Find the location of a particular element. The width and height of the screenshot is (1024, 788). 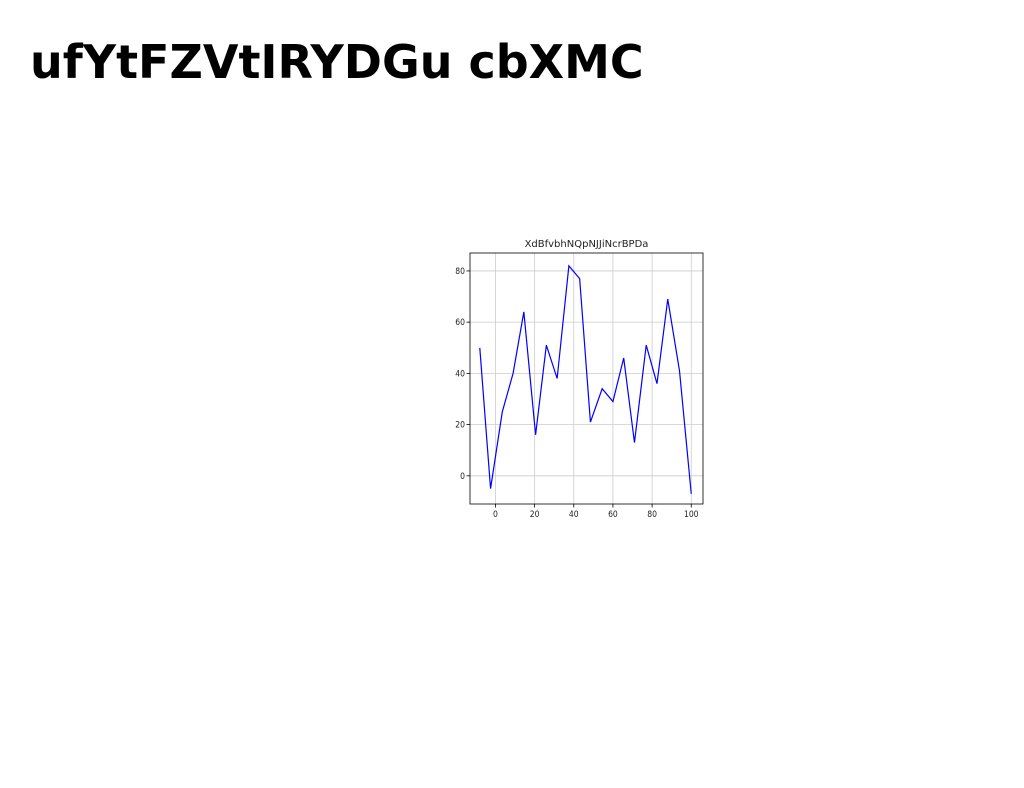

x-tick-label: 0 is located at coordinates (495, 515).